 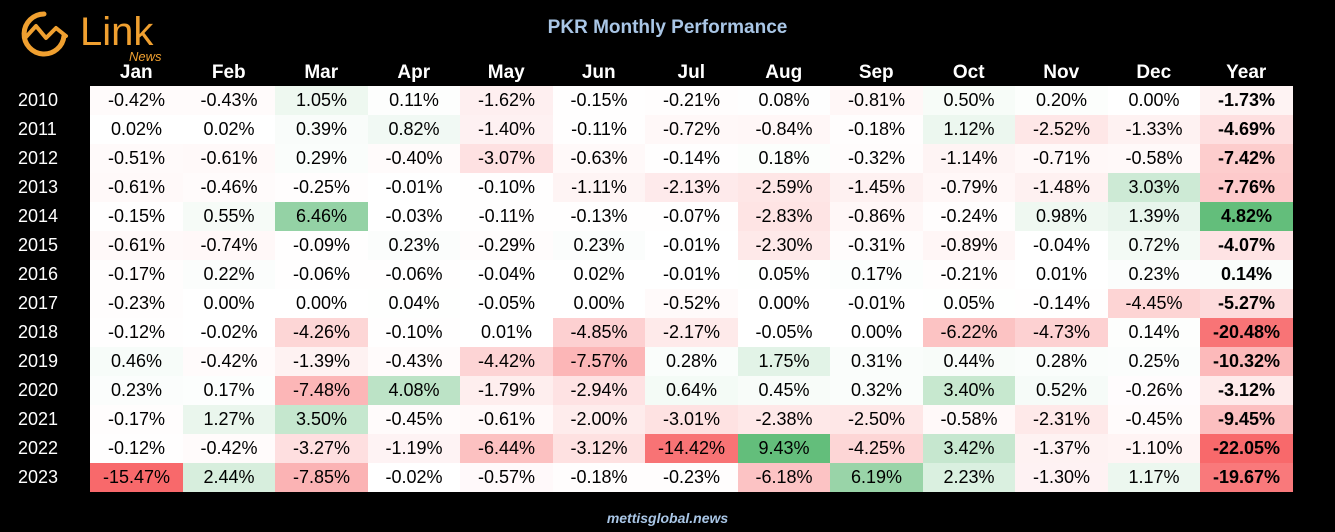 I want to click on chart-title: PKR Monthly Performance, so click(x=667, y=27).